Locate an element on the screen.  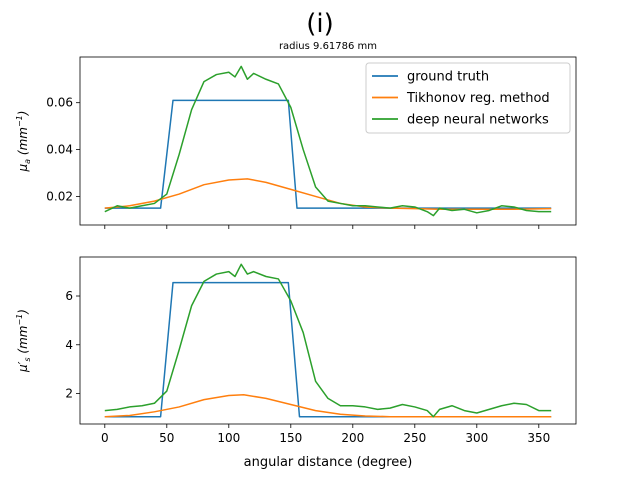
x-tick-label: 150 is located at coordinates (290, 438).